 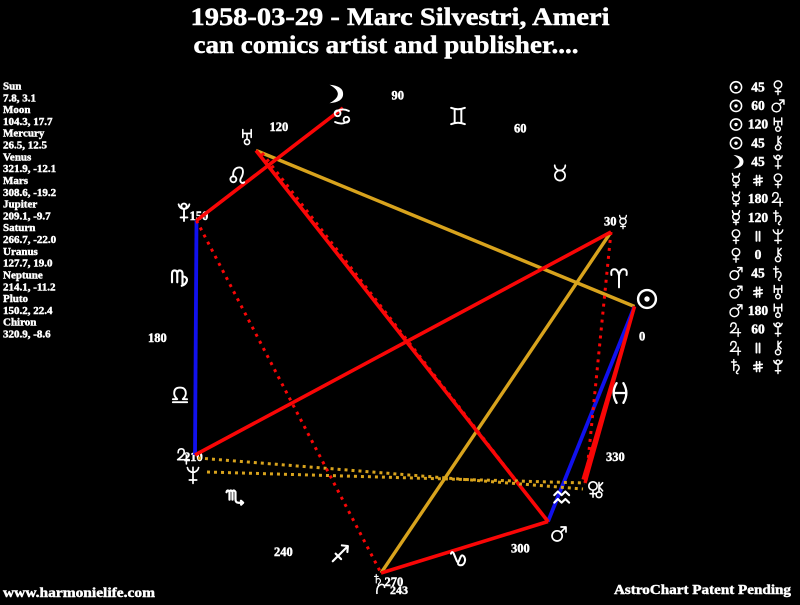 What do you see at coordinates (28, 122) in the screenshot?
I see `svg-text: 104.3, 17.7` at bounding box center [28, 122].